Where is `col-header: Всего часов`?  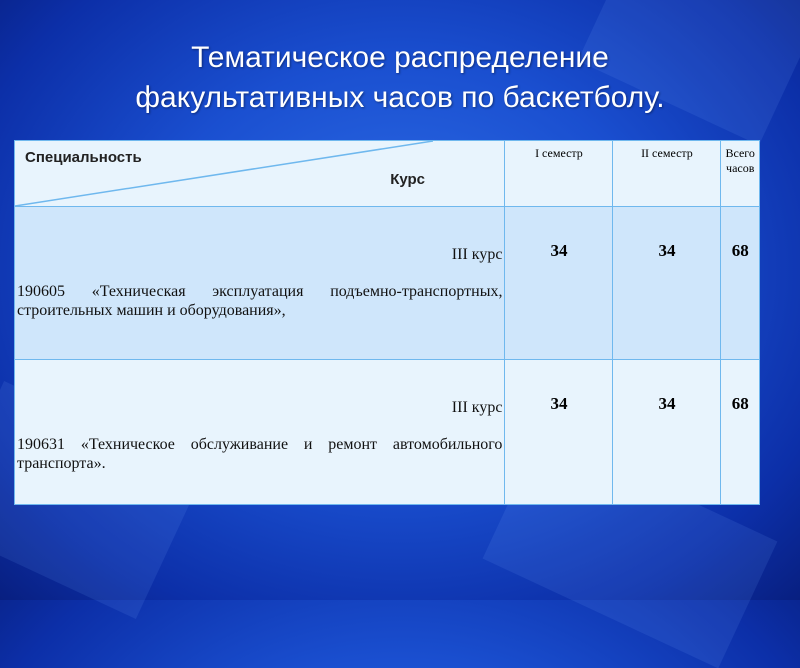
col-header: Всего часов is located at coordinates (740, 173).